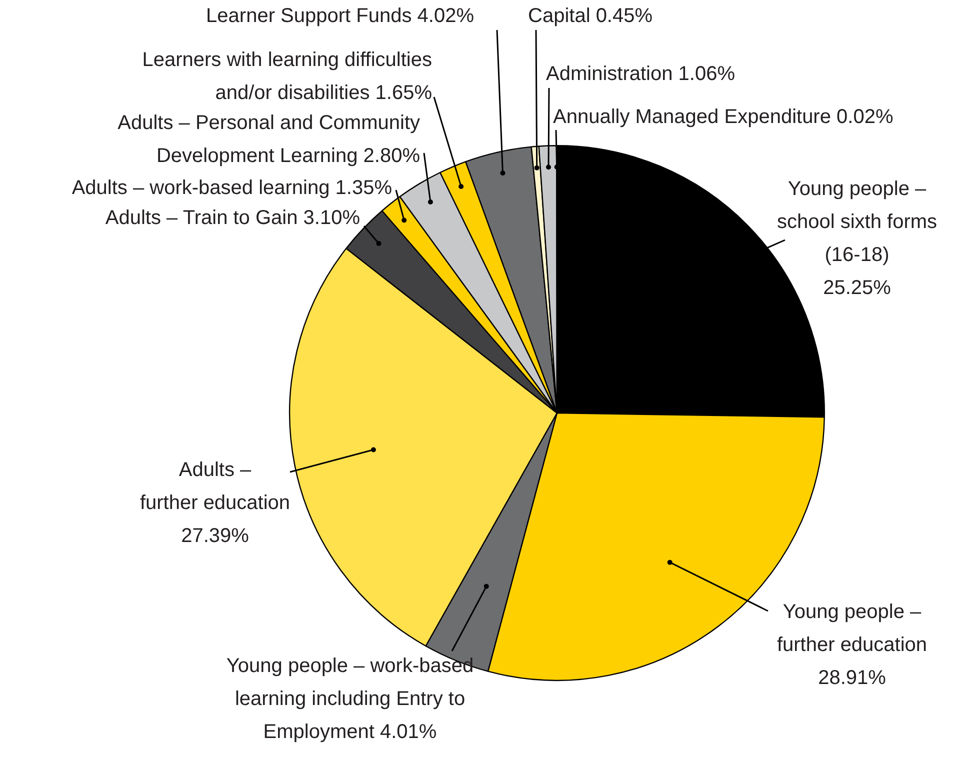 This screenshot has width=972, height=769. What do you see at coordinates (232, 188) in the screenshot?
I see `slice-label: Adults – work-based learning 1.35%` at bounding box center [232, 188].